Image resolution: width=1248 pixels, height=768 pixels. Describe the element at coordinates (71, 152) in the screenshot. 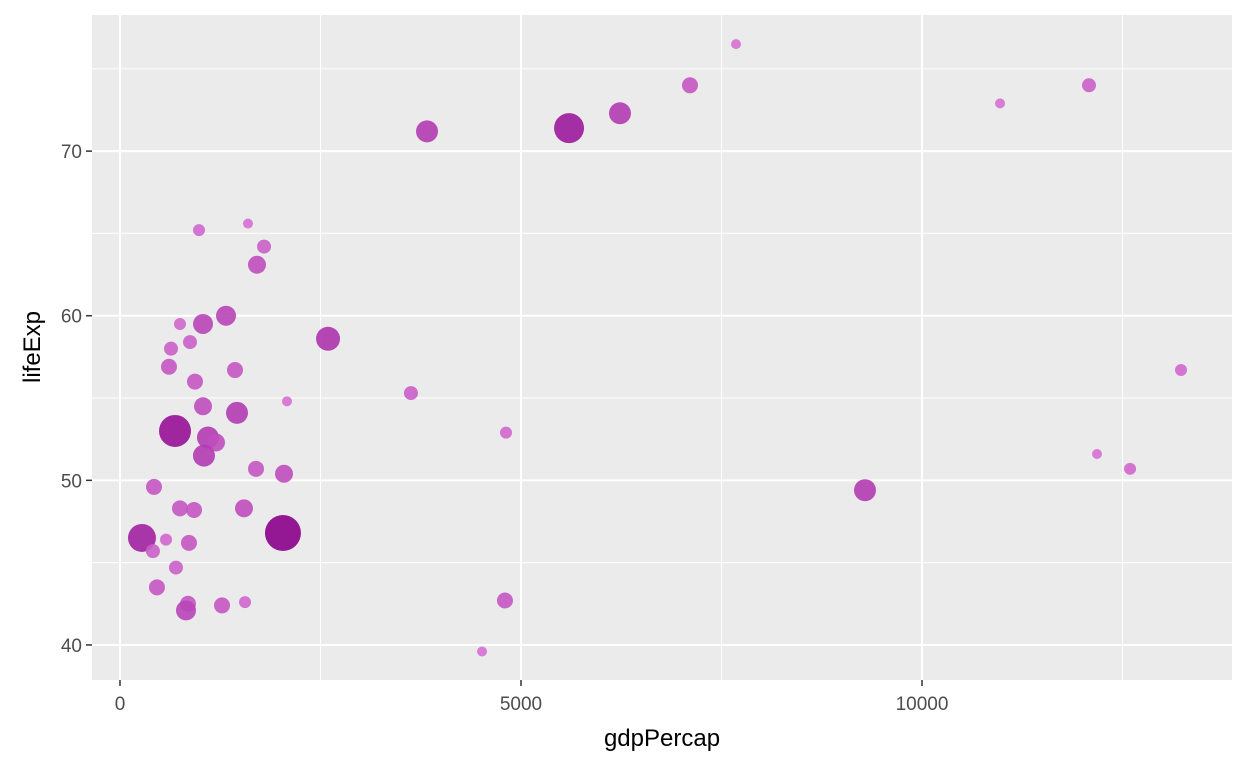

I see `y-tick-label: 70` at that location.